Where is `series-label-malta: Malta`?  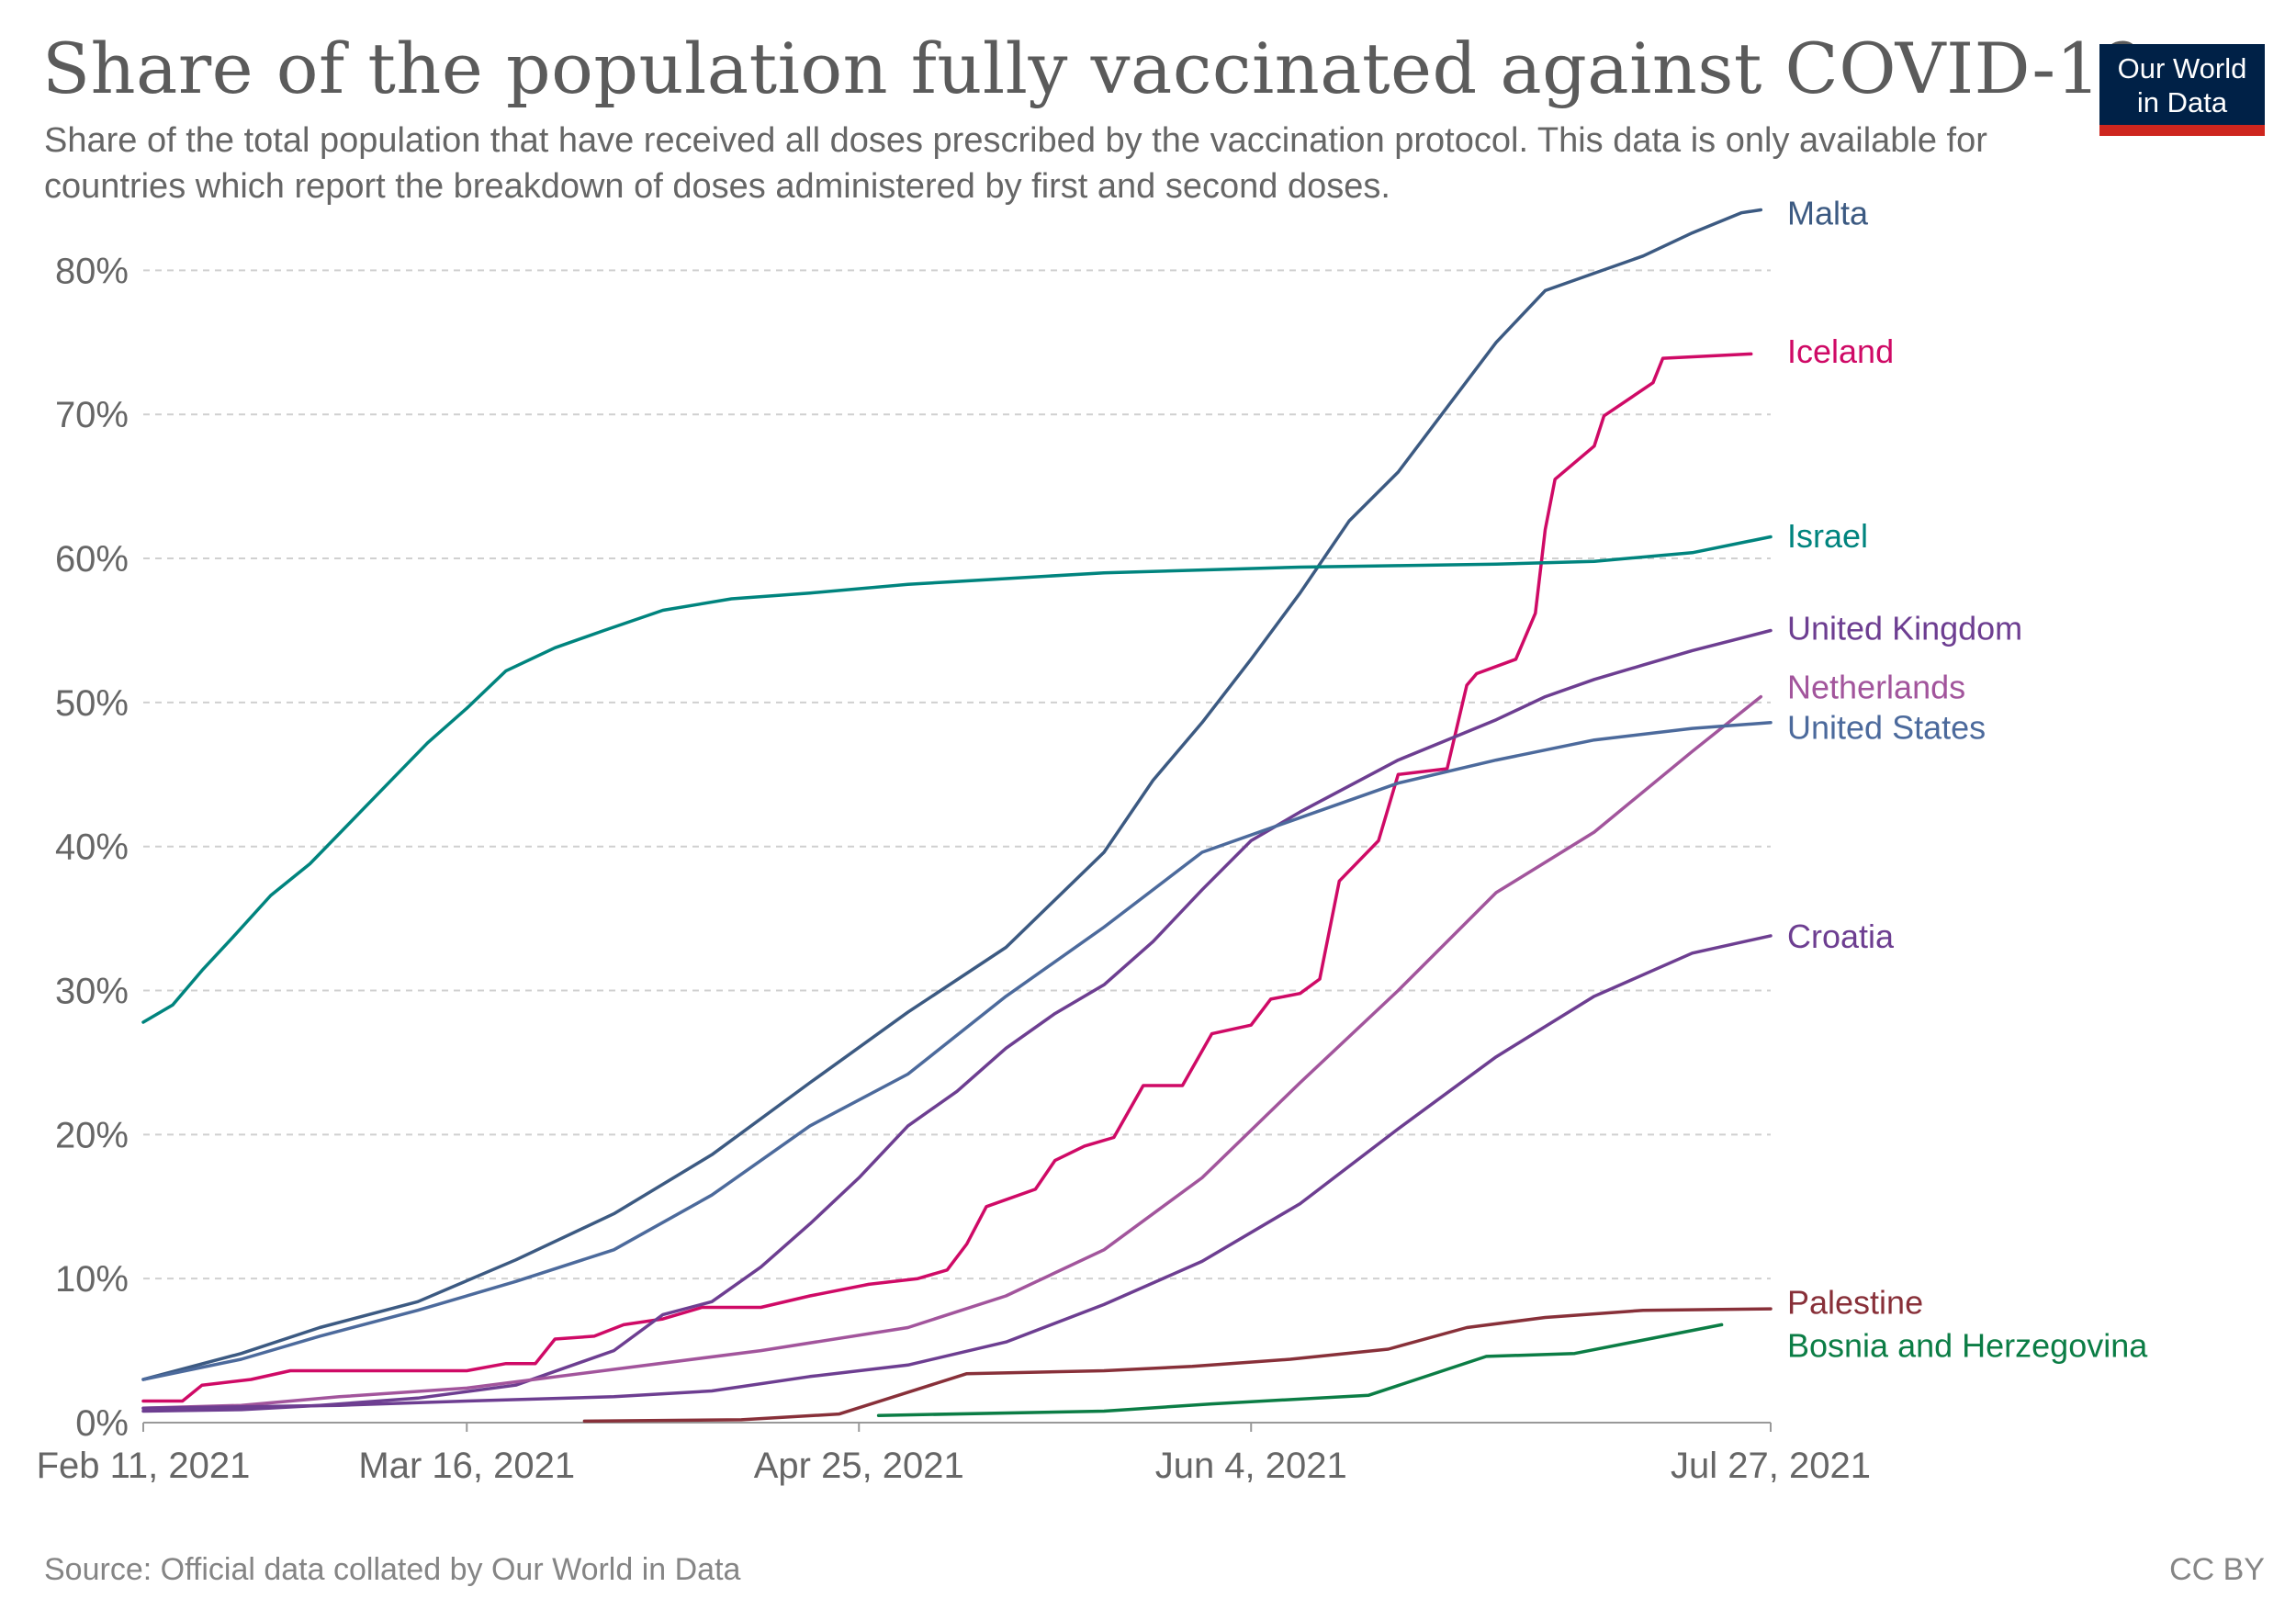 series-label-malta: Malta is located at coordinates (1828, 213).